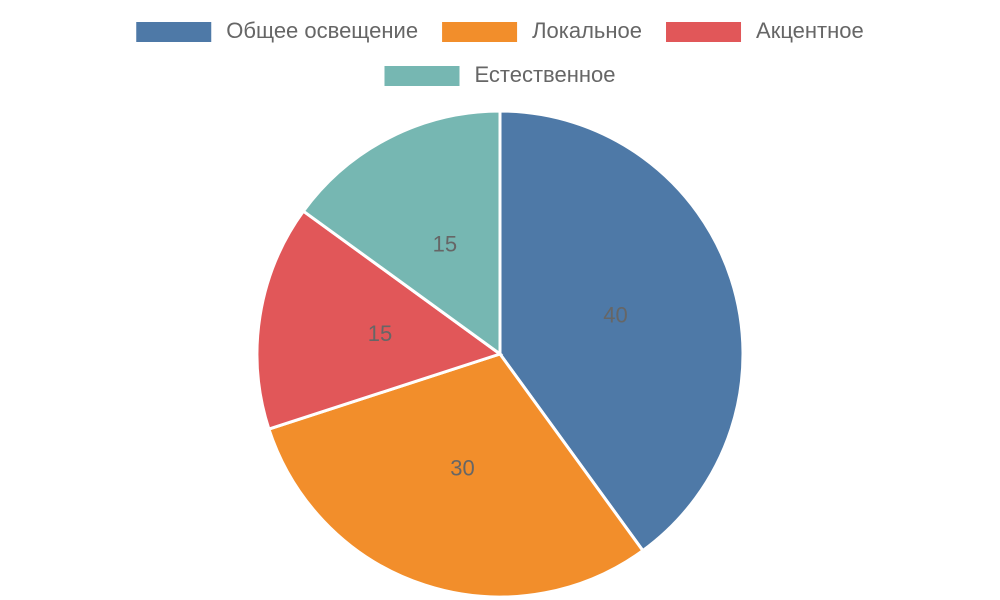 Image resolution: width=1000 pixels, height=600 pixels. I want to click on legend-label: Акцентное, so click(810, 30).